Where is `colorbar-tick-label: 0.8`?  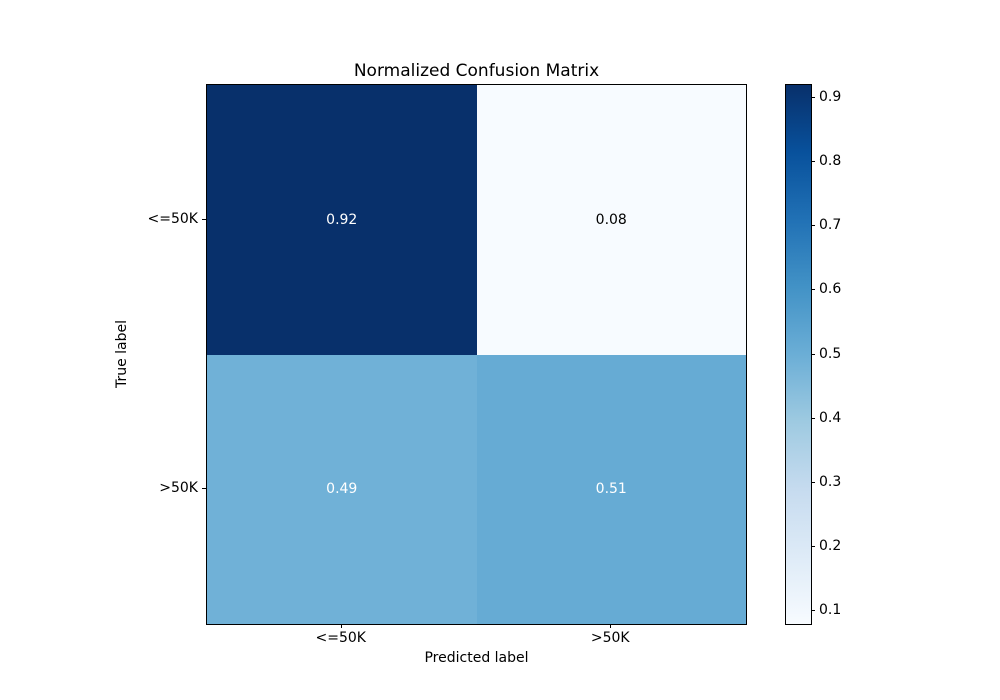 colorbar-tick-label: 0.8 is located at coordinates (830, 161).